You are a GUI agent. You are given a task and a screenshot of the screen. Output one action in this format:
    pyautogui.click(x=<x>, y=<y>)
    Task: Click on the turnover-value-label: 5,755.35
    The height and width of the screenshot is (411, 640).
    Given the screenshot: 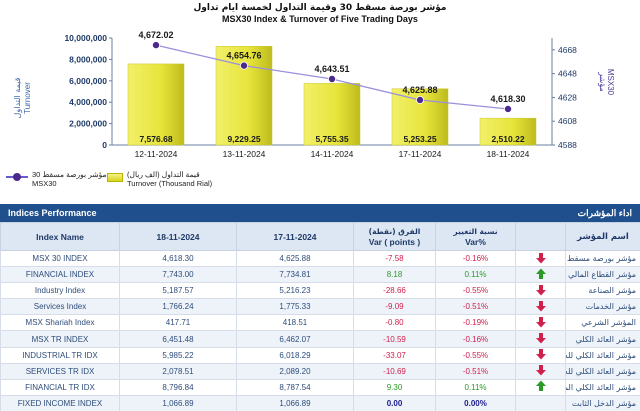 What is the action you would take?
    pyautogui.click(x=331, y=139)
    